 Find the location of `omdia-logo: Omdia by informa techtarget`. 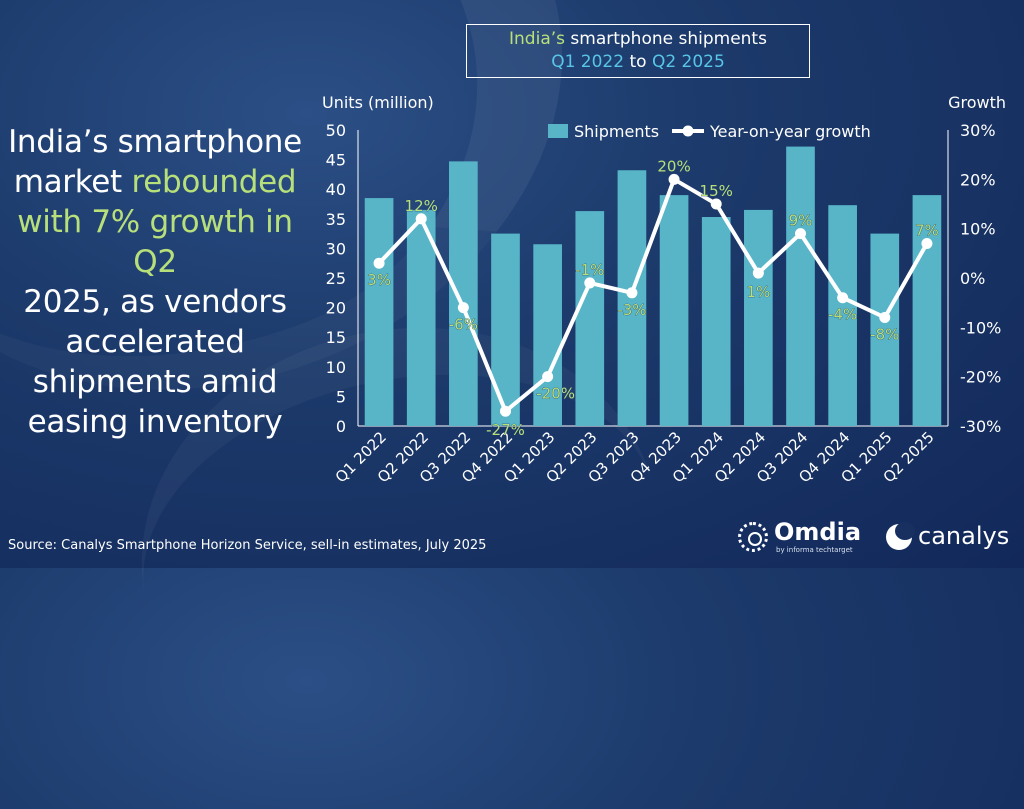

omdia-logo: Omdia by informa techtarget is located at coordinates (808, 539).